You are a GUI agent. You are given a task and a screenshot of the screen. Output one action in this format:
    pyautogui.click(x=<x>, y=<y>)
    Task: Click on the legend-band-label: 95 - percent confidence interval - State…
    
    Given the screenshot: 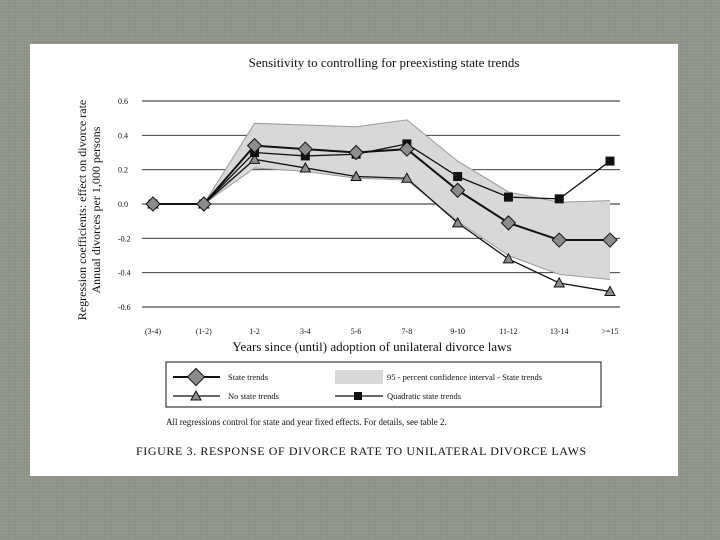 What is the action you would take?
    pyautogui.click(x=464, y=377)
    